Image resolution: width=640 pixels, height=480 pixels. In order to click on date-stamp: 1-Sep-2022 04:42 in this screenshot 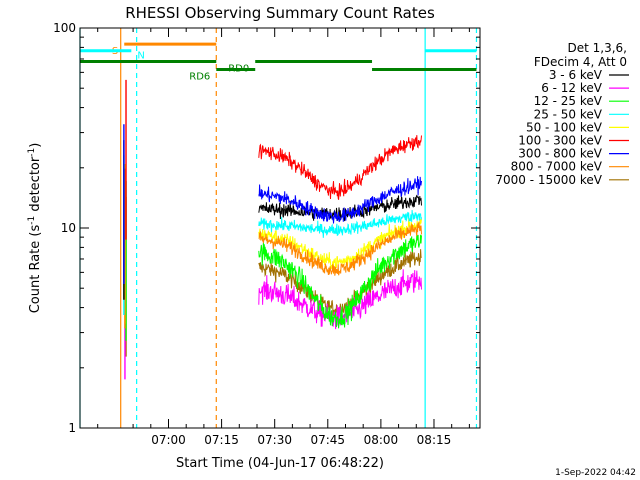, I will do `click(595, 473)`.